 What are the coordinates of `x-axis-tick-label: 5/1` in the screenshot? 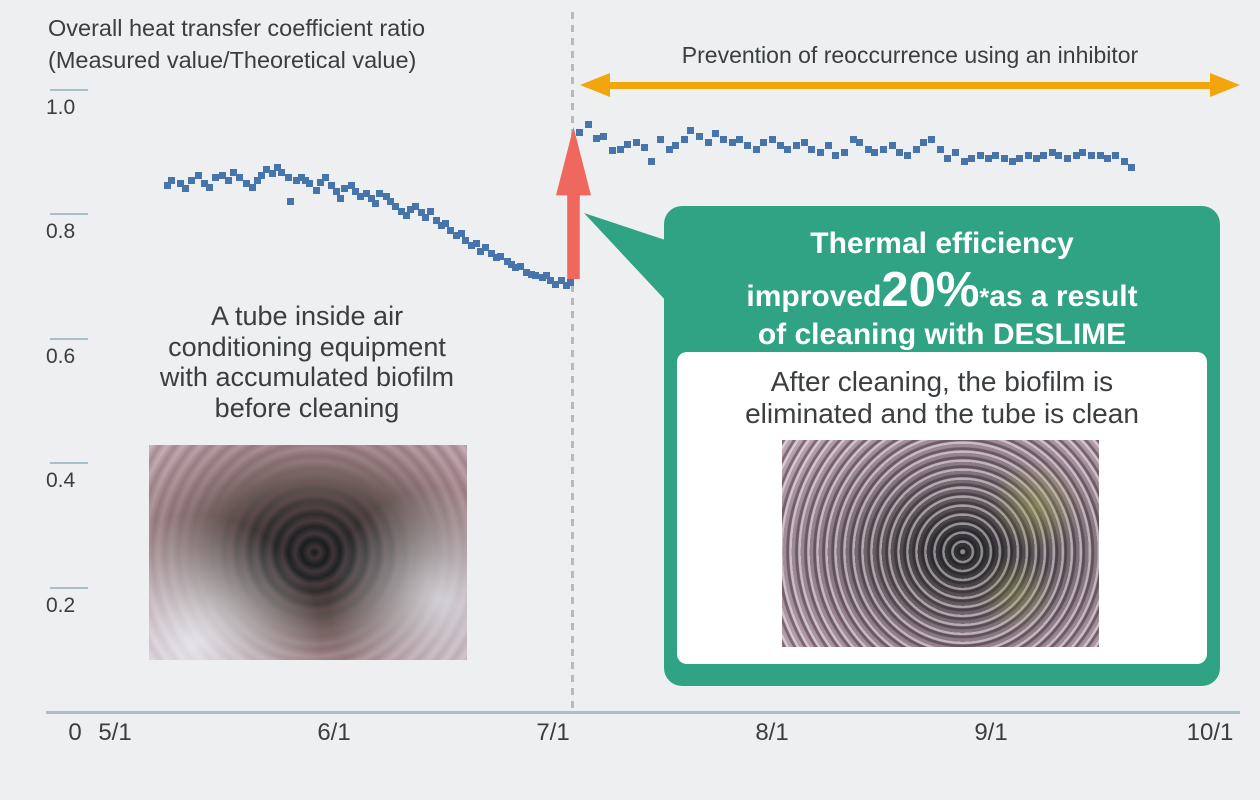 It's located at (115, 732).